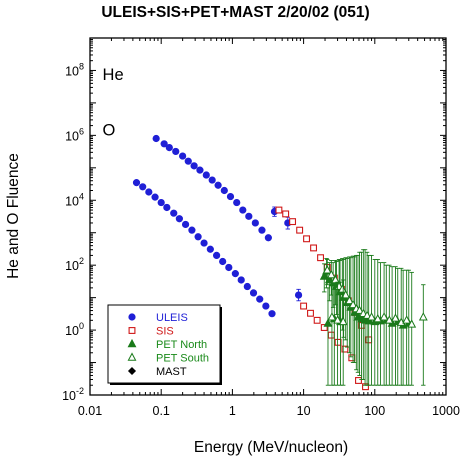  I want to click on legend-label: PET South, so click(182, 359).